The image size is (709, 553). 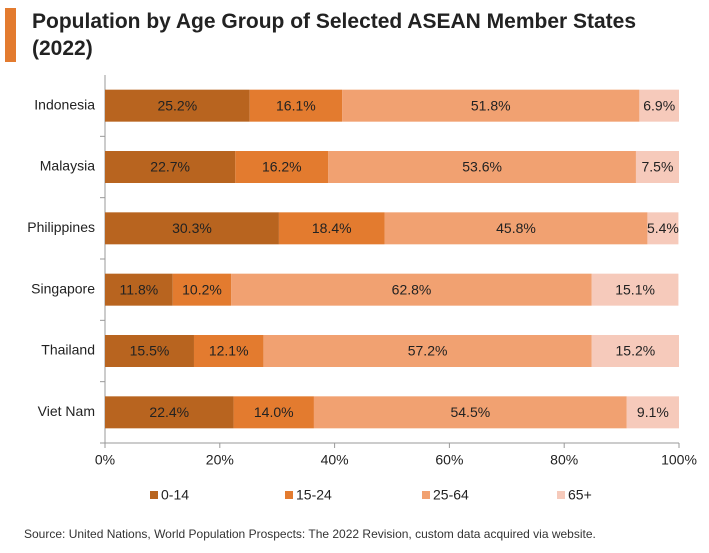 I want to click on data-label: 53.6%, so click(x=482, y=167).